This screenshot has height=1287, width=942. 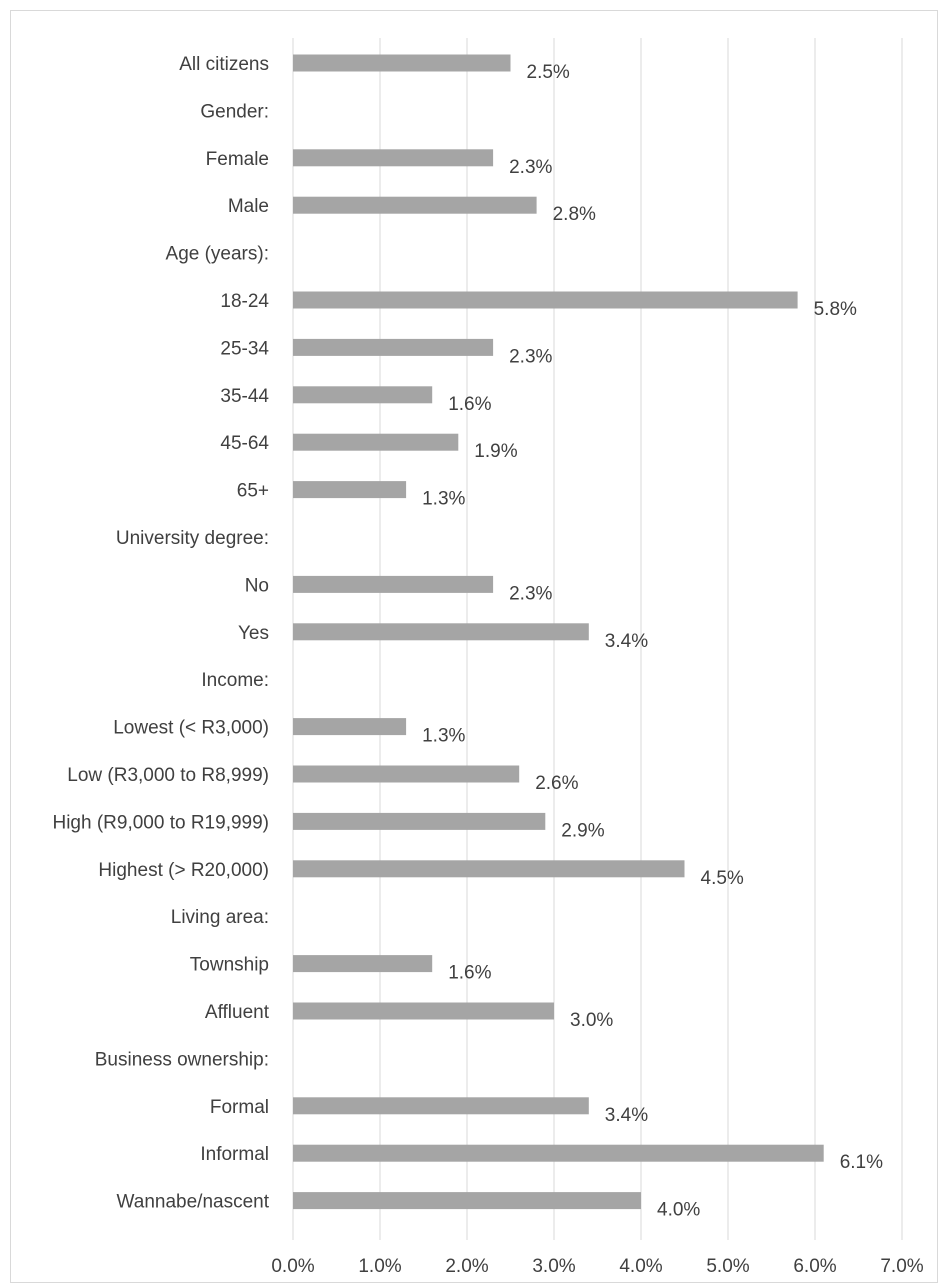 What do you see at coordinates (237, 159) in the screenshot?
I see `category-label: Female` at bounding box center [237, 159].